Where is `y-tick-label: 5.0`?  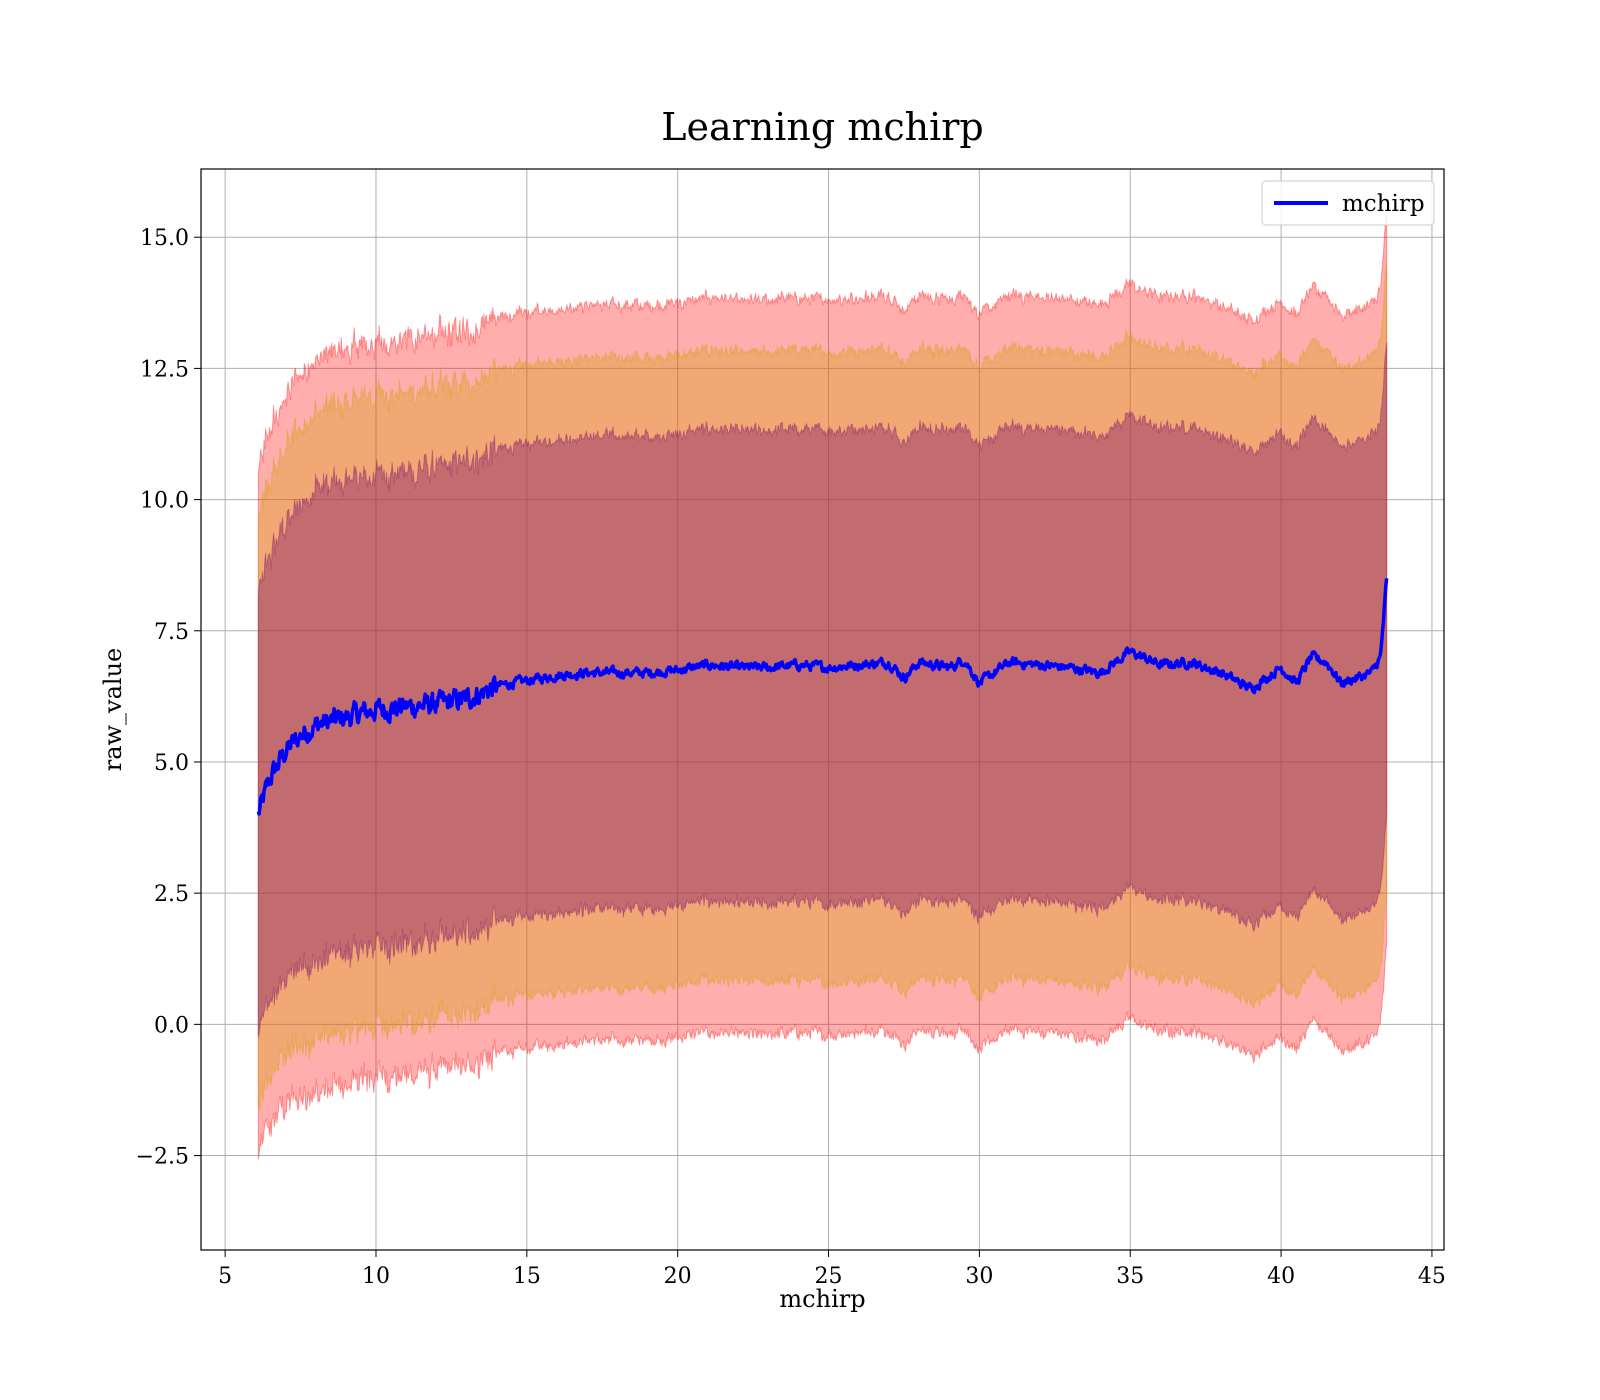
y-tick-label: 5.0 is located at coordinates (171, 763).